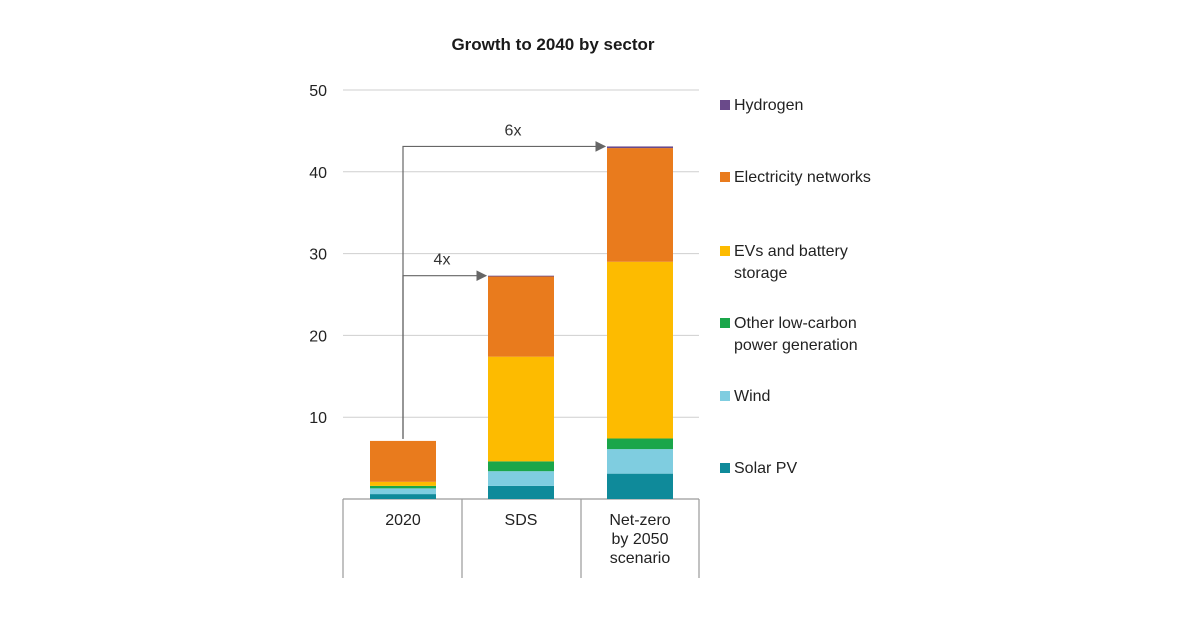  Describe the element at coordinates (528, 539) in the screenshot. I see `x-axis-categories: 2020 SDS Net-zero by 2050 scenario` at that location.